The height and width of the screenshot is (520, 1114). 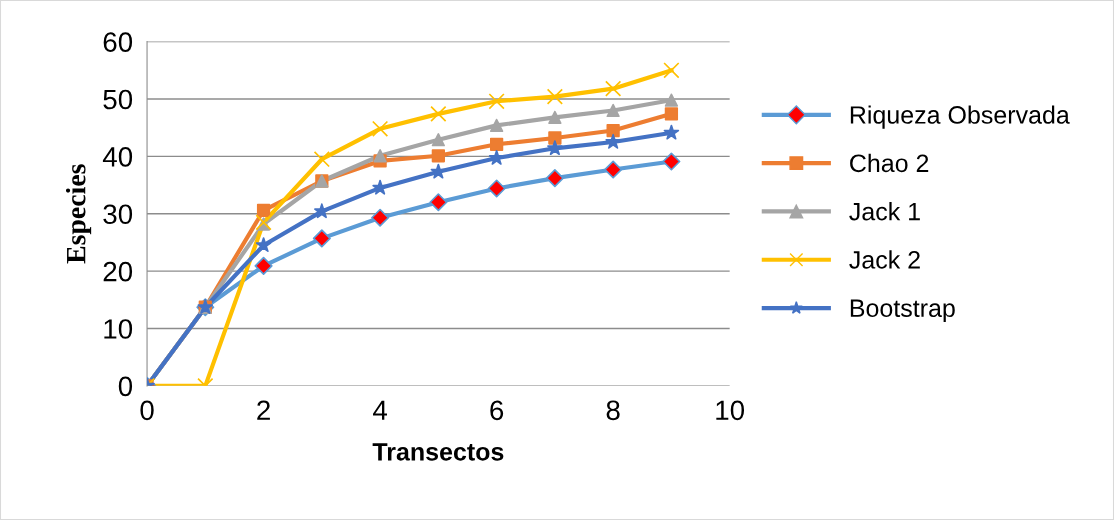 I want to click on y-tick-label: 50, so click(x=118, y=99).